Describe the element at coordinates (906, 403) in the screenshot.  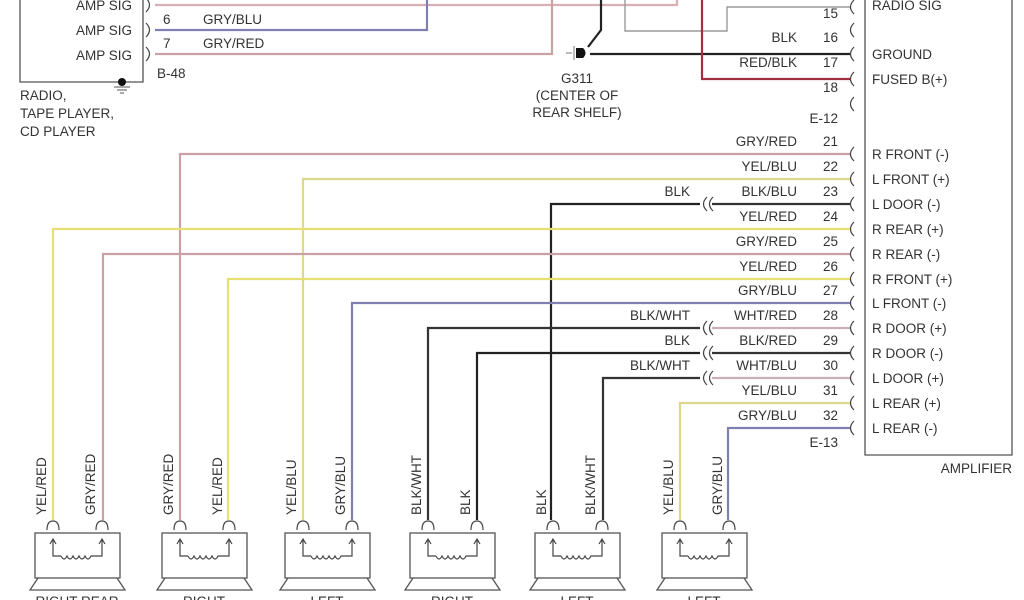
I see `amp-pin-function: L REAR (+)` at that location.